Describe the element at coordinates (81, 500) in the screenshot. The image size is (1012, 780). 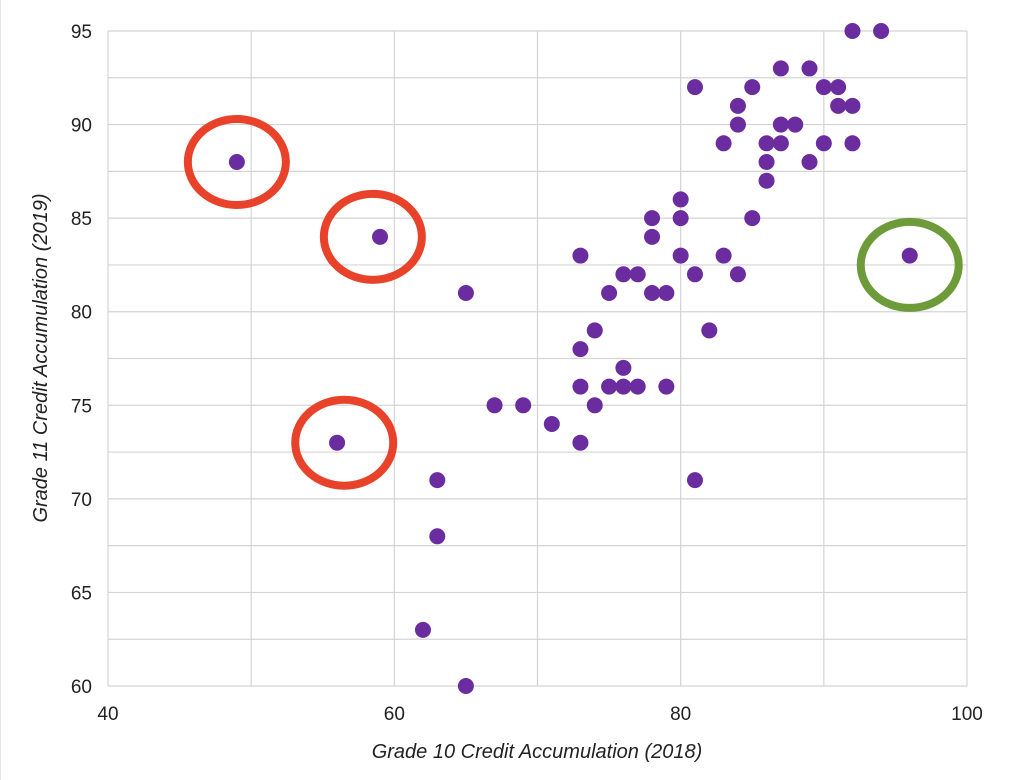
I see `y-tick-label: 70` at that location.